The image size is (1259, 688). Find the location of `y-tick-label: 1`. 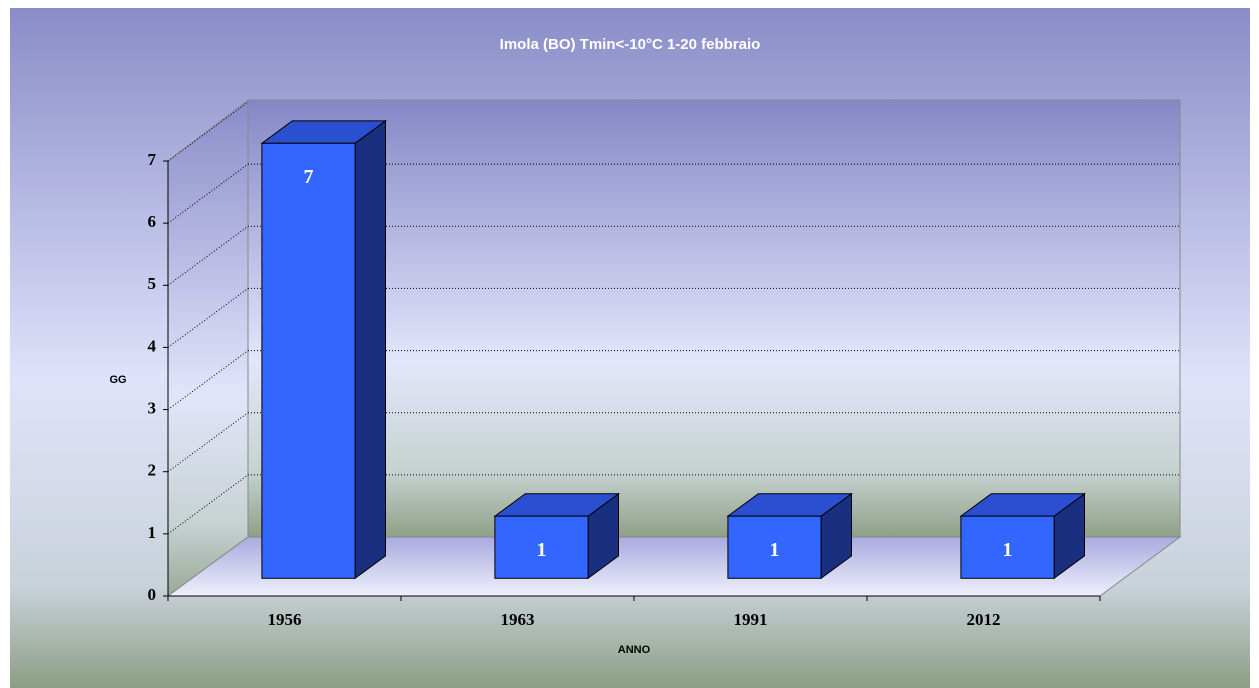

y-tick-label: 1 is located at coordinates (152, 532).